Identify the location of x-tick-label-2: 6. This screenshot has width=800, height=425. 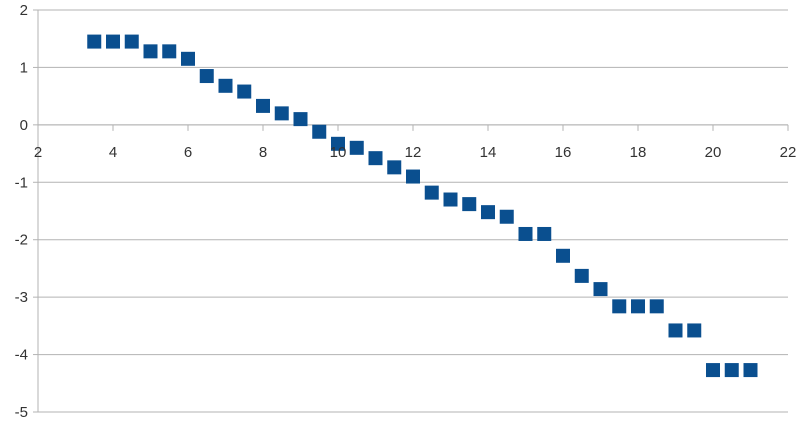
(188, 152).